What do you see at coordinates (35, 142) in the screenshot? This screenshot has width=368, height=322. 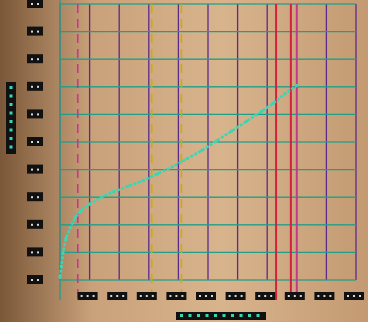 I see `y-axis-tick-labels` at bounding box center [35, 142].